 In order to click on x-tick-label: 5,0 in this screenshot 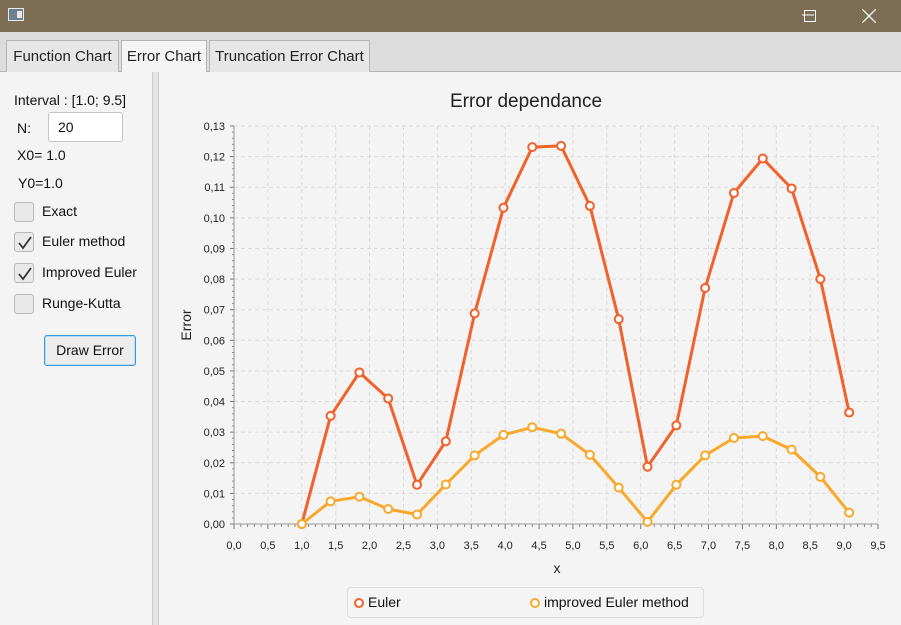, I will do `click(572, 546)`.